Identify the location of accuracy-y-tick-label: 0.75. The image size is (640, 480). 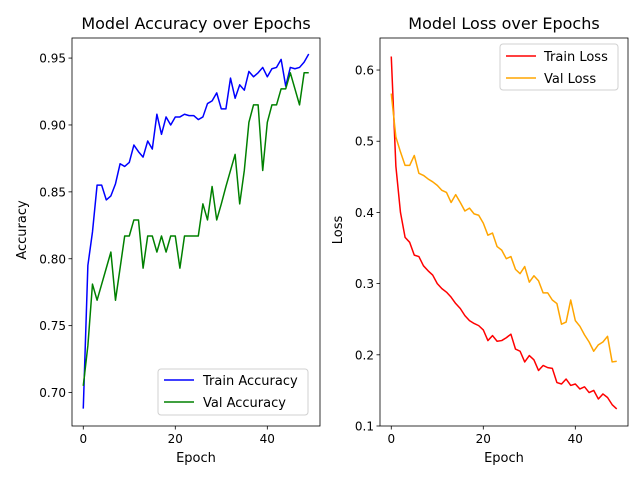
(52, 326).